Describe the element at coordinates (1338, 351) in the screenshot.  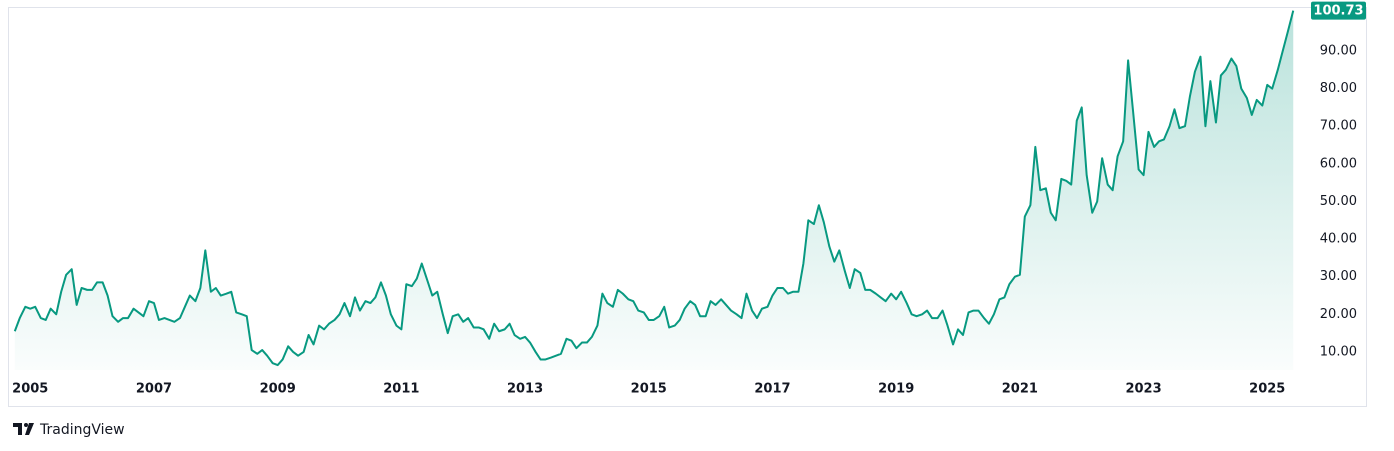
I see `y-tick-label: 10.00` at that location.